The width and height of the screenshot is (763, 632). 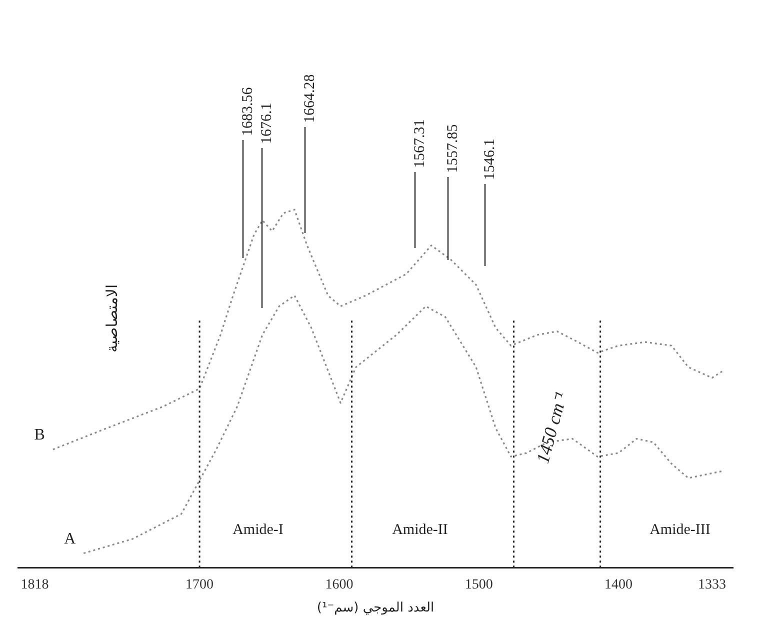 What do you see at coordinates (258, 530) in the screenshot?
I see `annotation: Amide-I` at bounding box center [258, 530].